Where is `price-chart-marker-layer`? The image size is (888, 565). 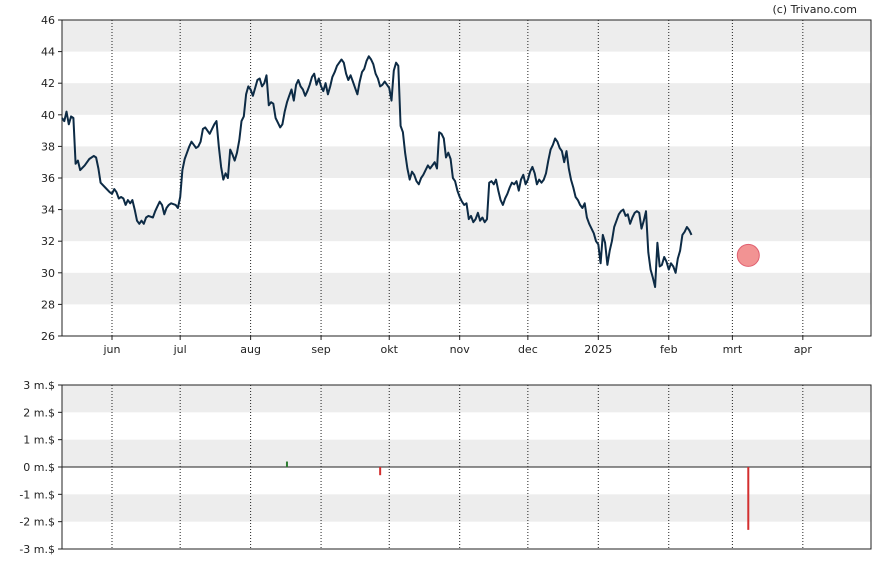 price-chart-marker-layer is located at coordinates (748, 255).